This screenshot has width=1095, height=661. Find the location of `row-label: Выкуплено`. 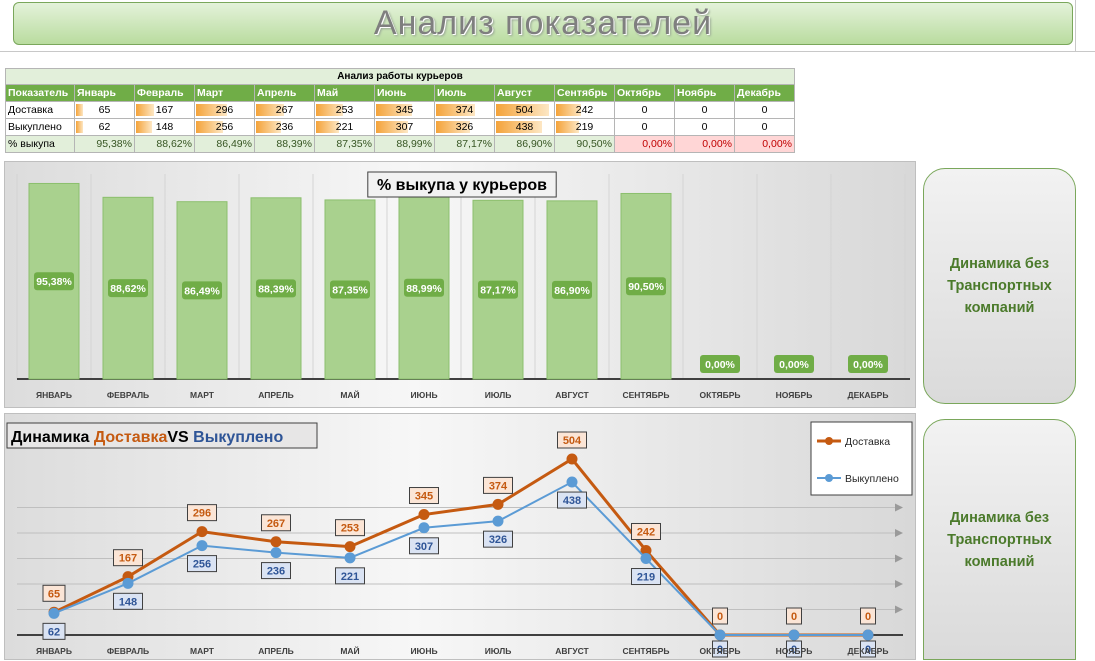

row-label: Выкуплено is located at coordinates (40, 127).